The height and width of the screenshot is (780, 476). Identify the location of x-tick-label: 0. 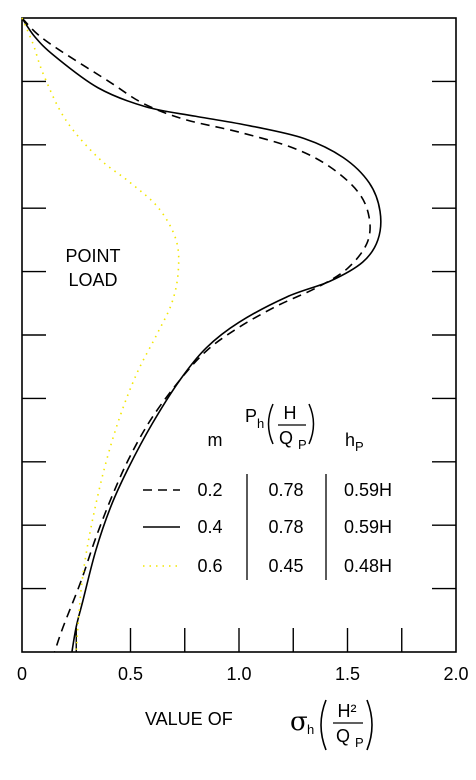
(22, 674).